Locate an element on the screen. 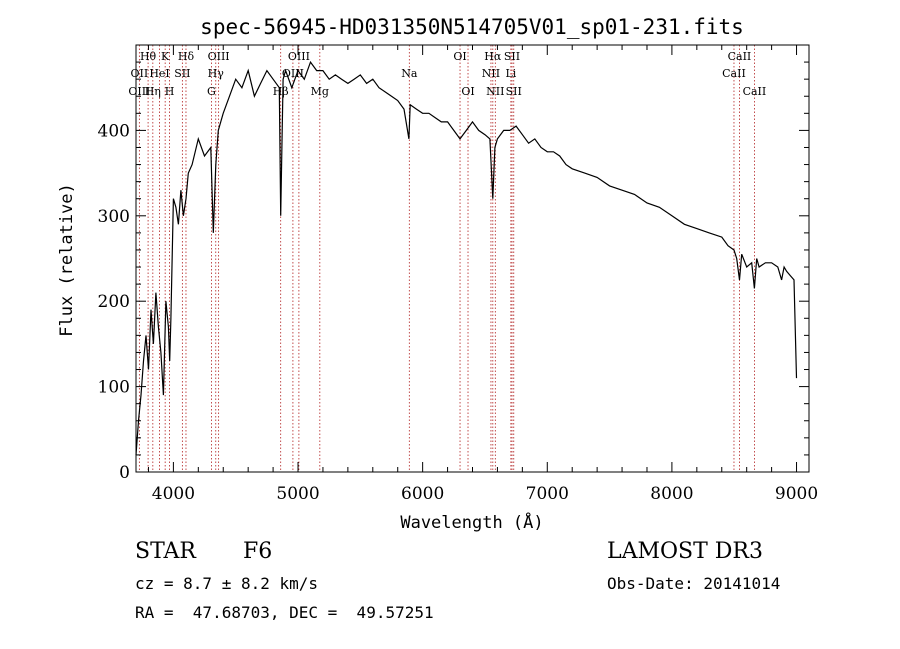 The height and width of the screenshot is (649, 900). y-tick-label: 100 is located at coordinates (114, 388).